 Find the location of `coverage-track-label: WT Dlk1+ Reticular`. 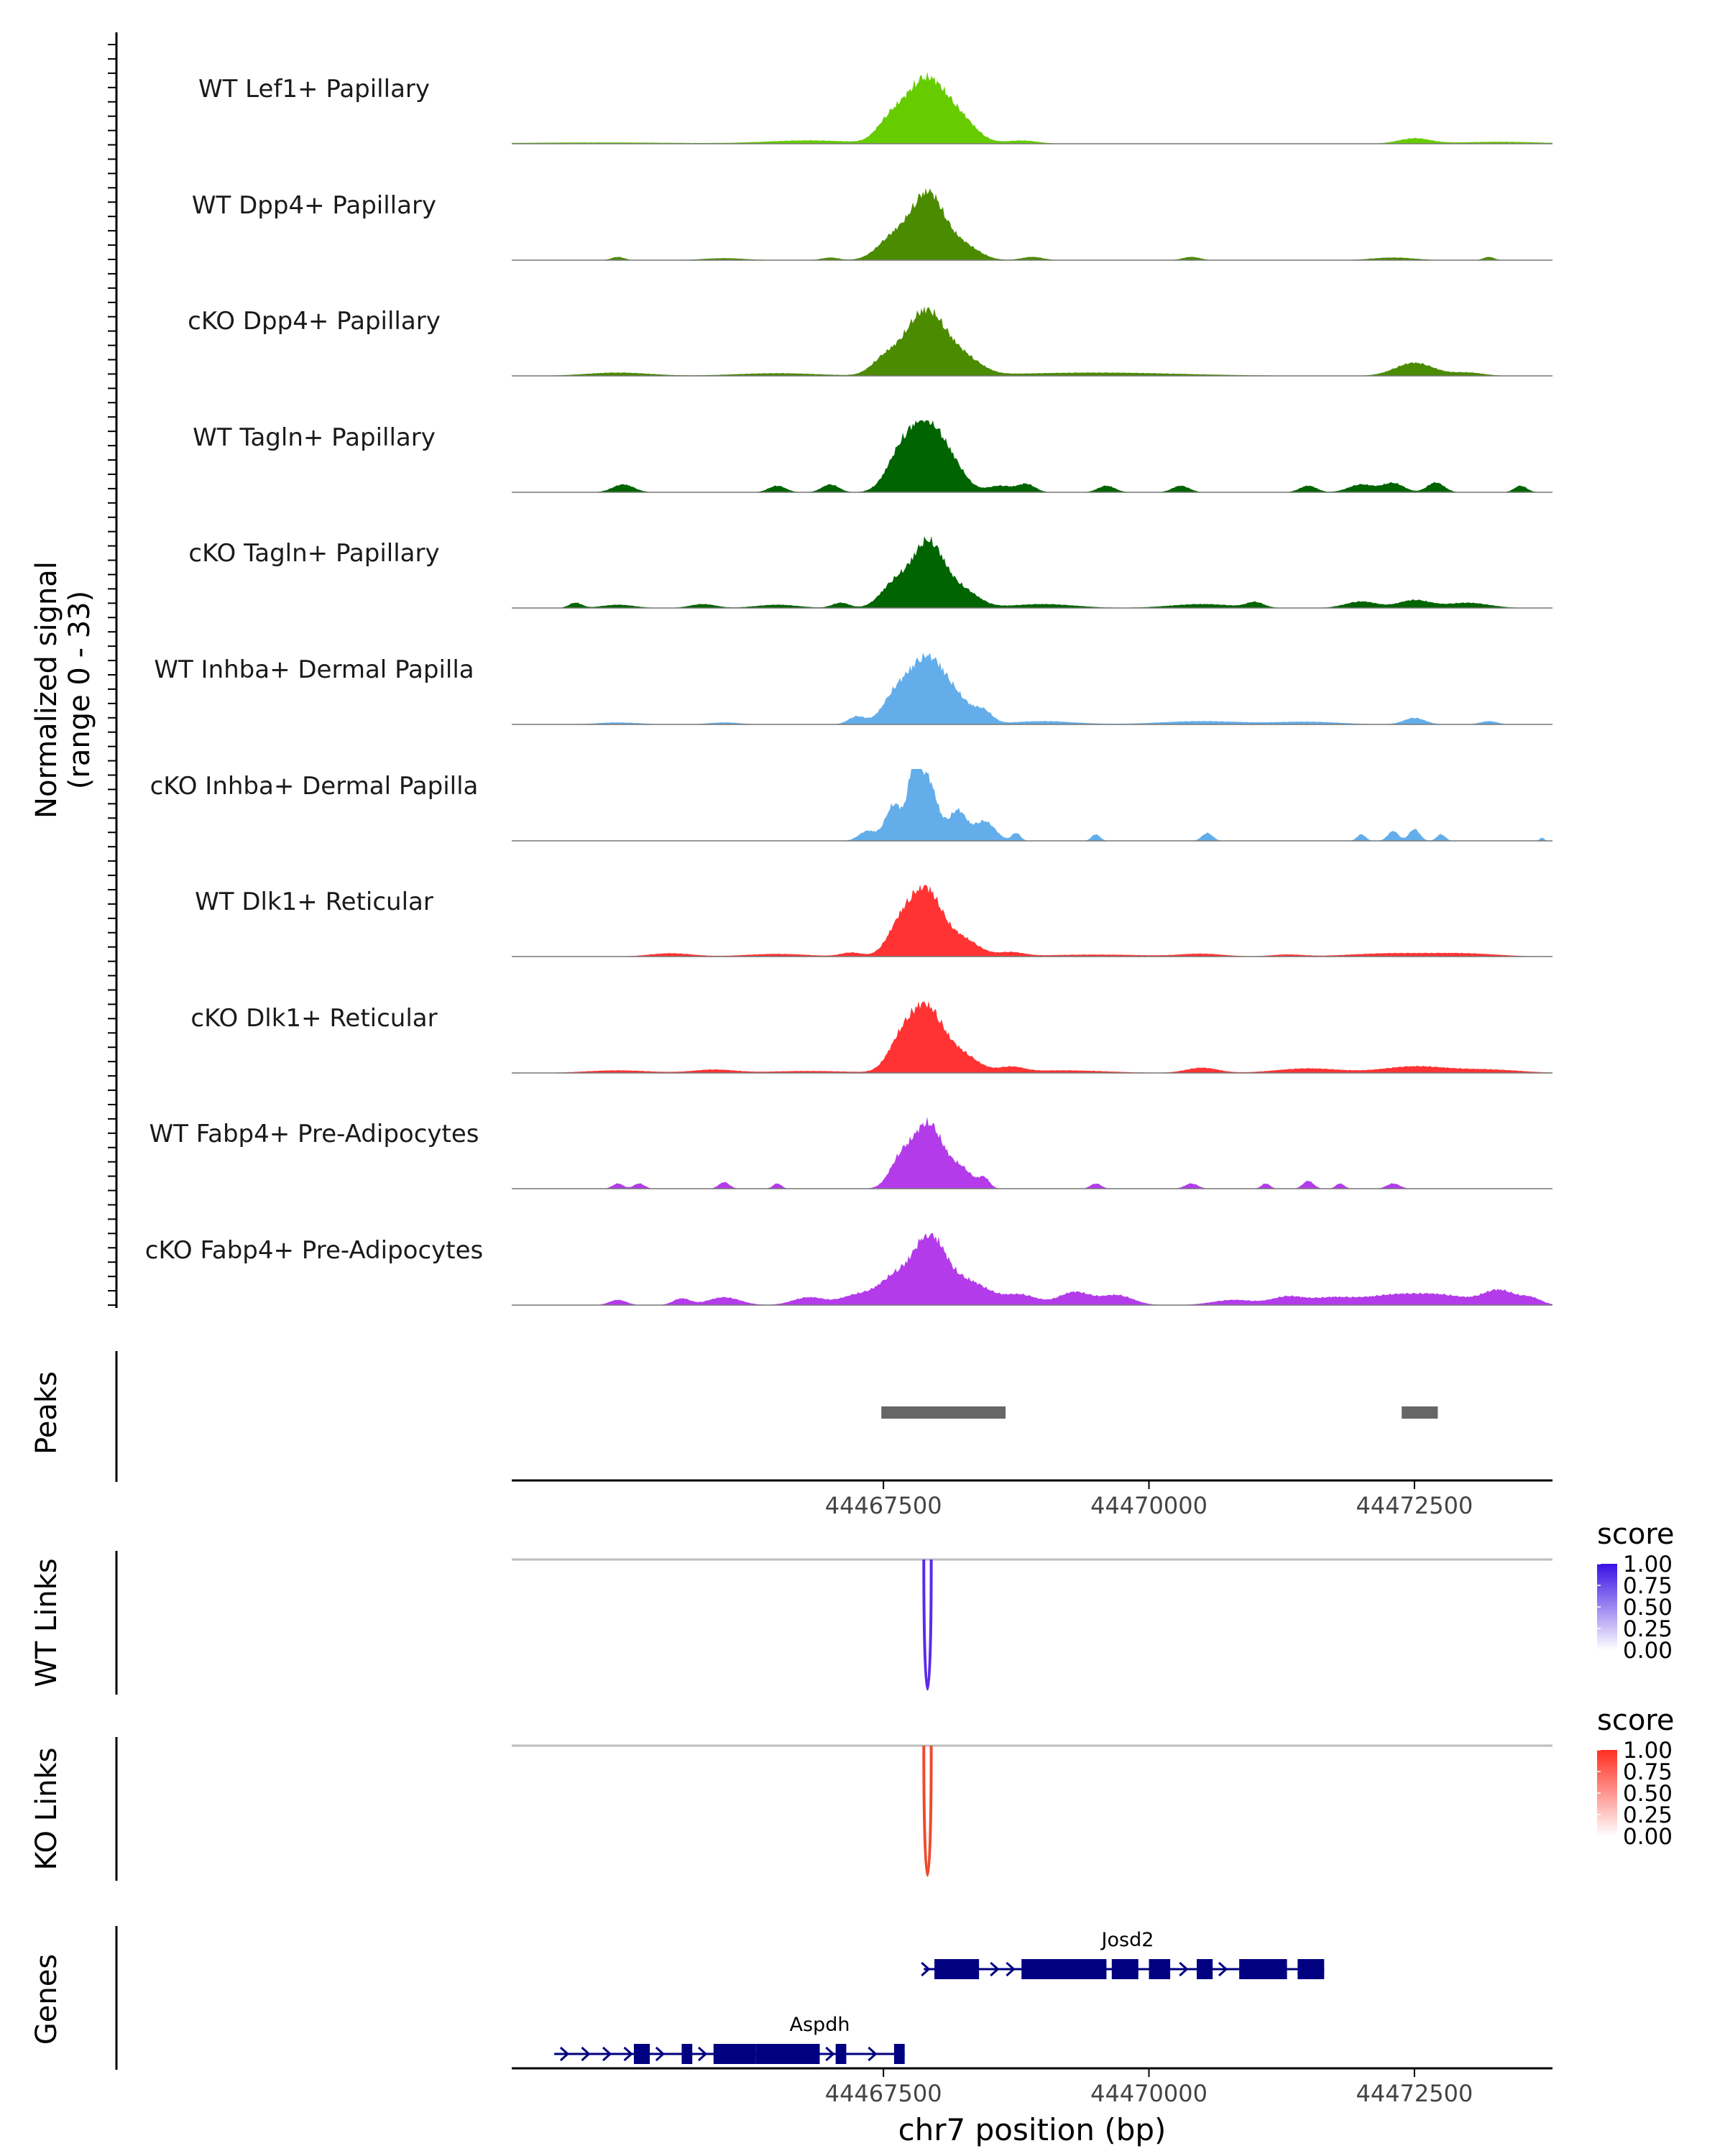

coverage-track-label: WT Dlk1+ Reticular is located at coordinates (314, 902).